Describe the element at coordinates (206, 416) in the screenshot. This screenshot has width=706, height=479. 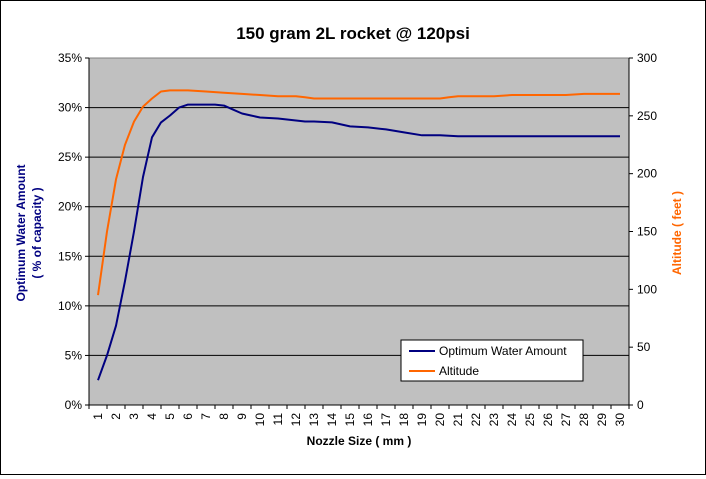
I see `x-tick-label: 7` at that location.